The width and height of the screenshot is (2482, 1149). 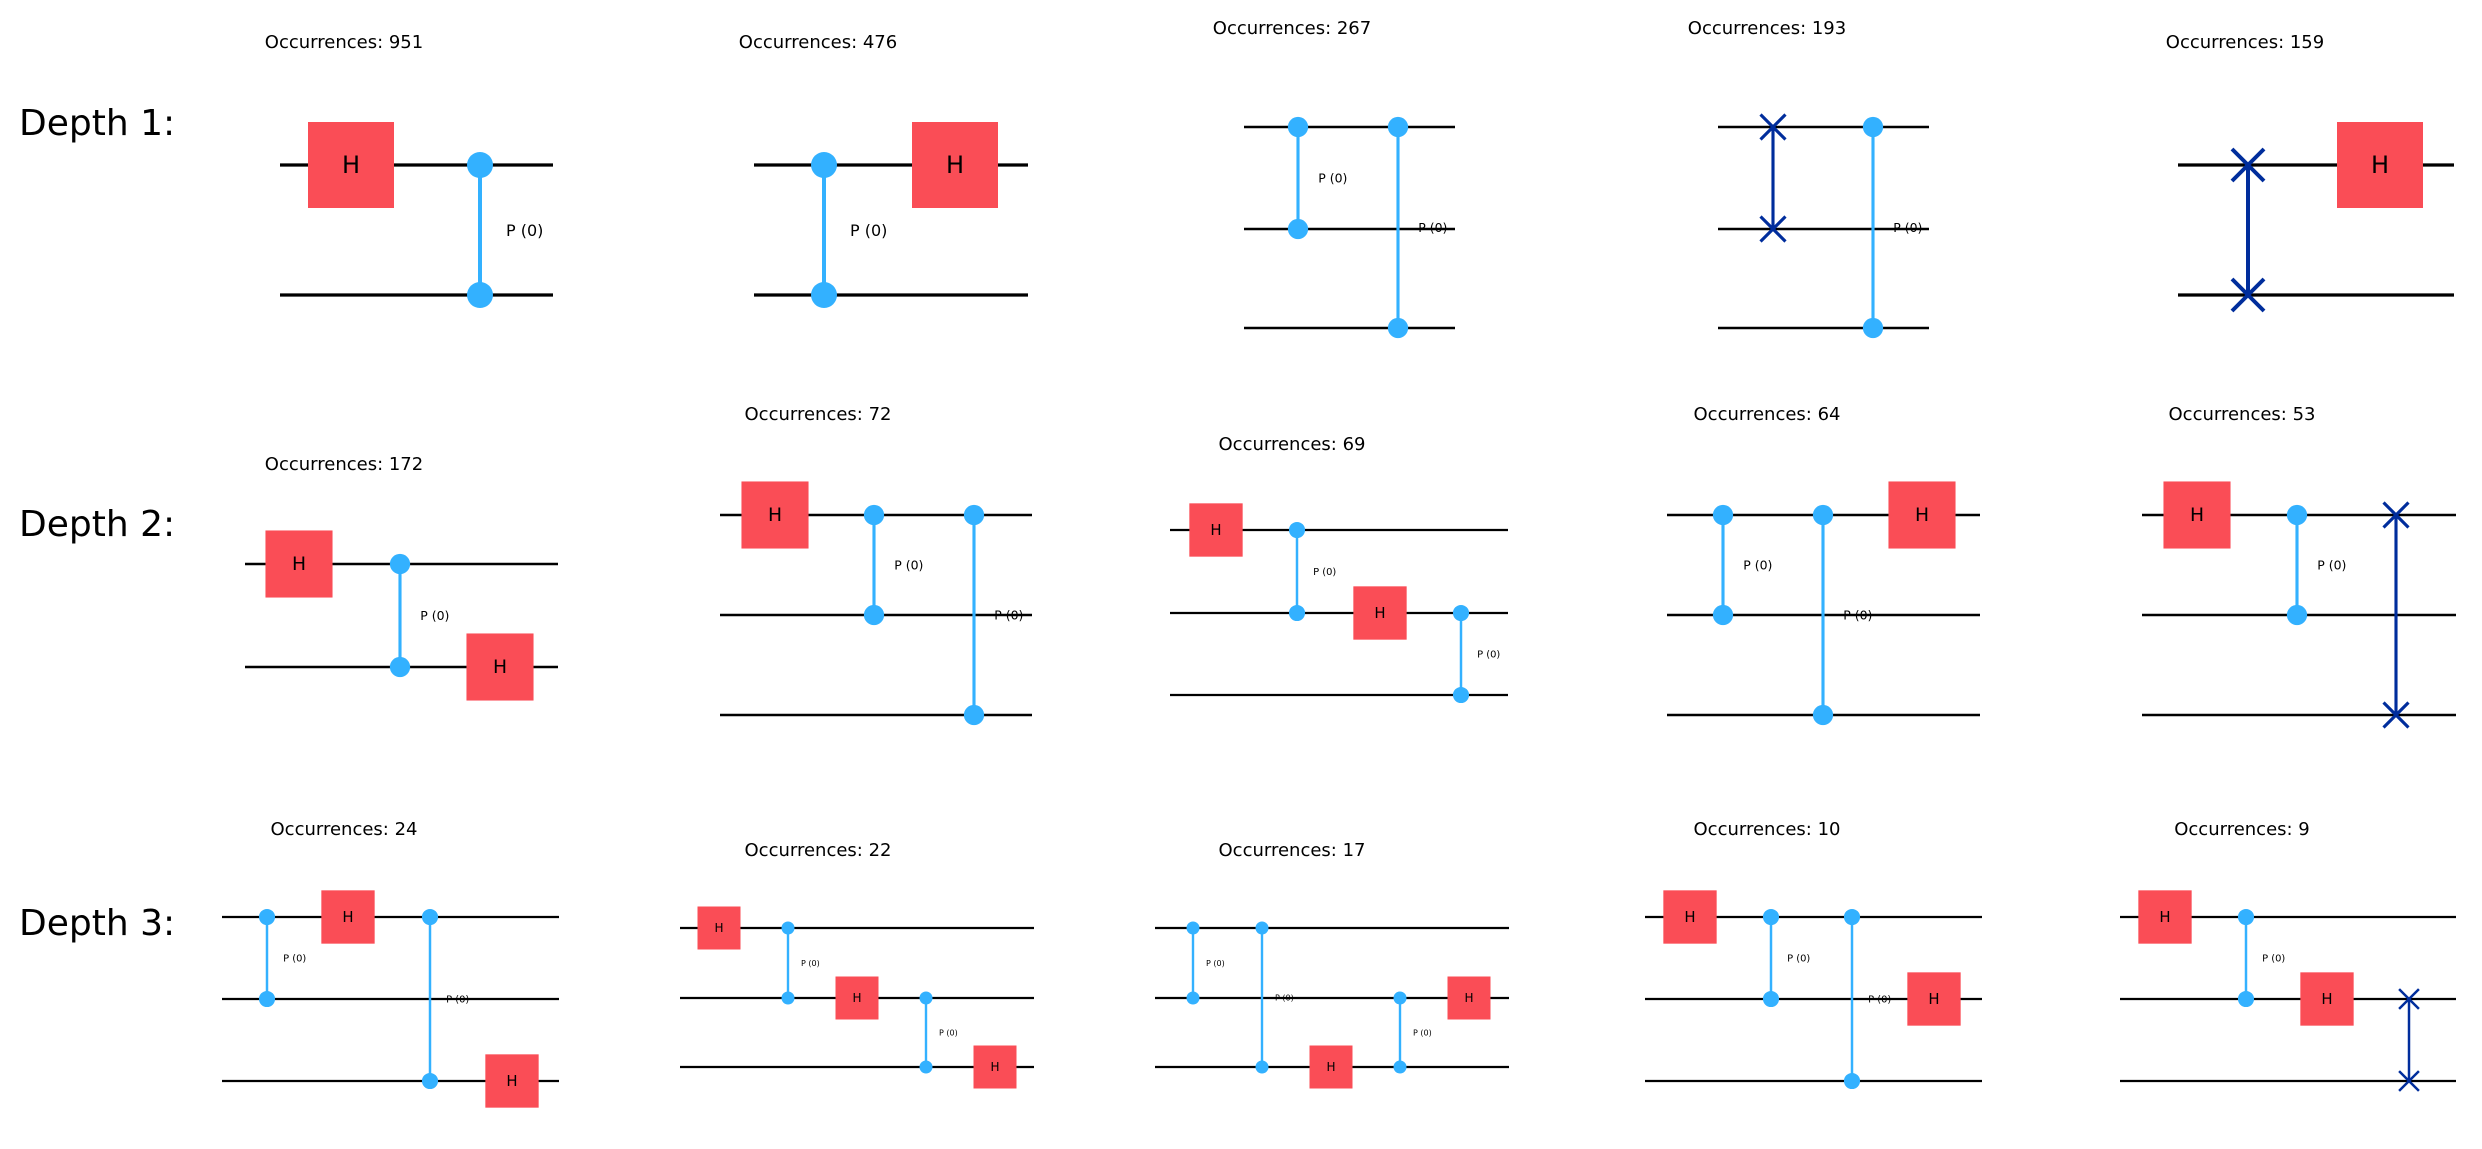 What do you see at coordinates (2242, 414) in the screenshot?
I see `occurrences-label: Occurrences: 53` at bounding box center [2242, 414].